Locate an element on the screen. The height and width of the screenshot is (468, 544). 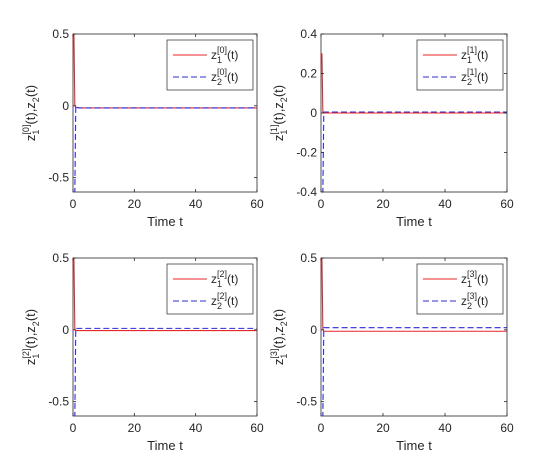
y-tick-label: -0.2 is located at coordinates (306, 153).